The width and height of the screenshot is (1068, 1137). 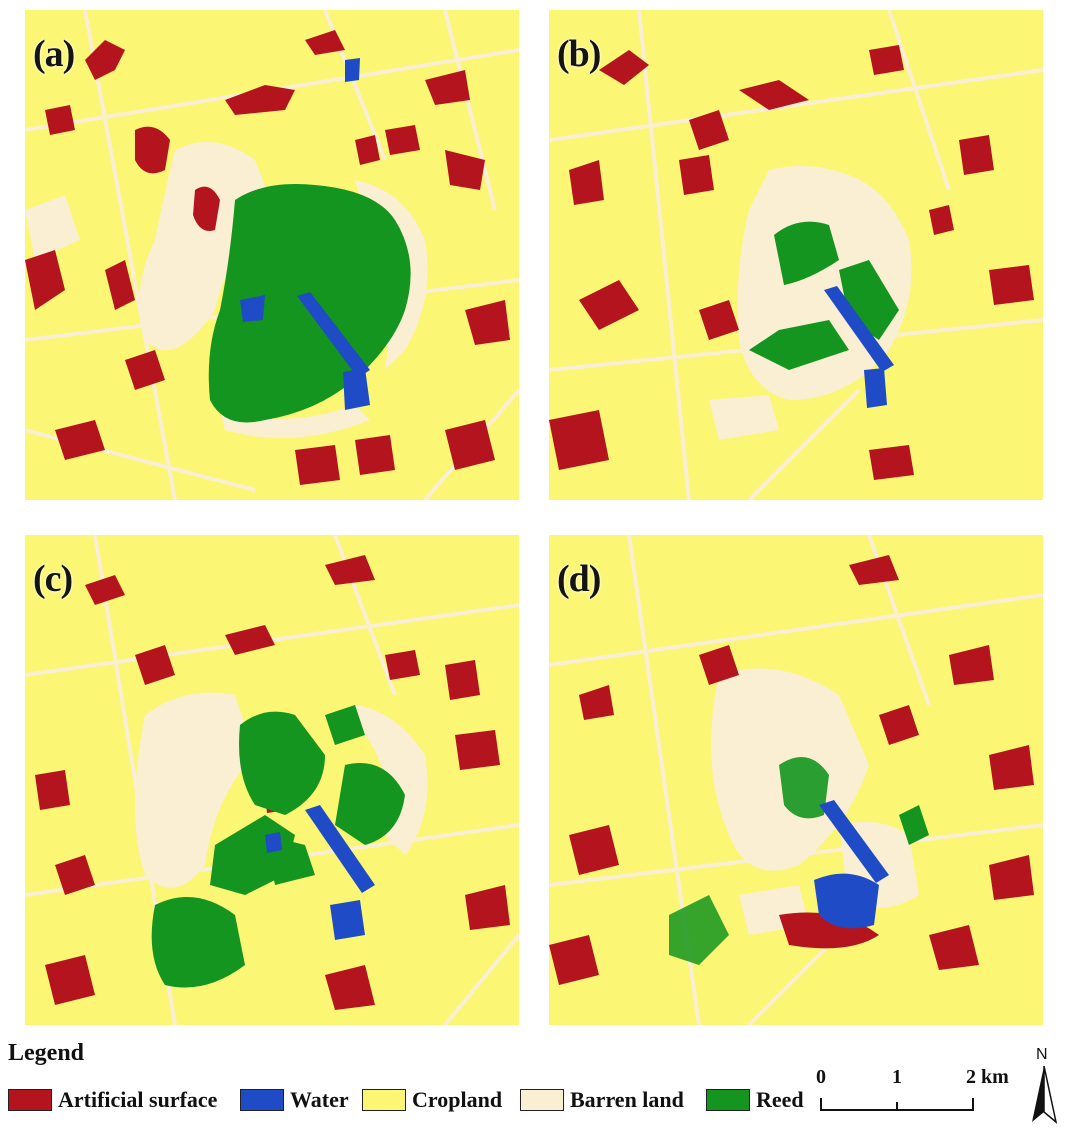 What do you see at coordinates (897, 1104) in the screenshot?
I see `scale-bar` at bounding box center [897, 1104].